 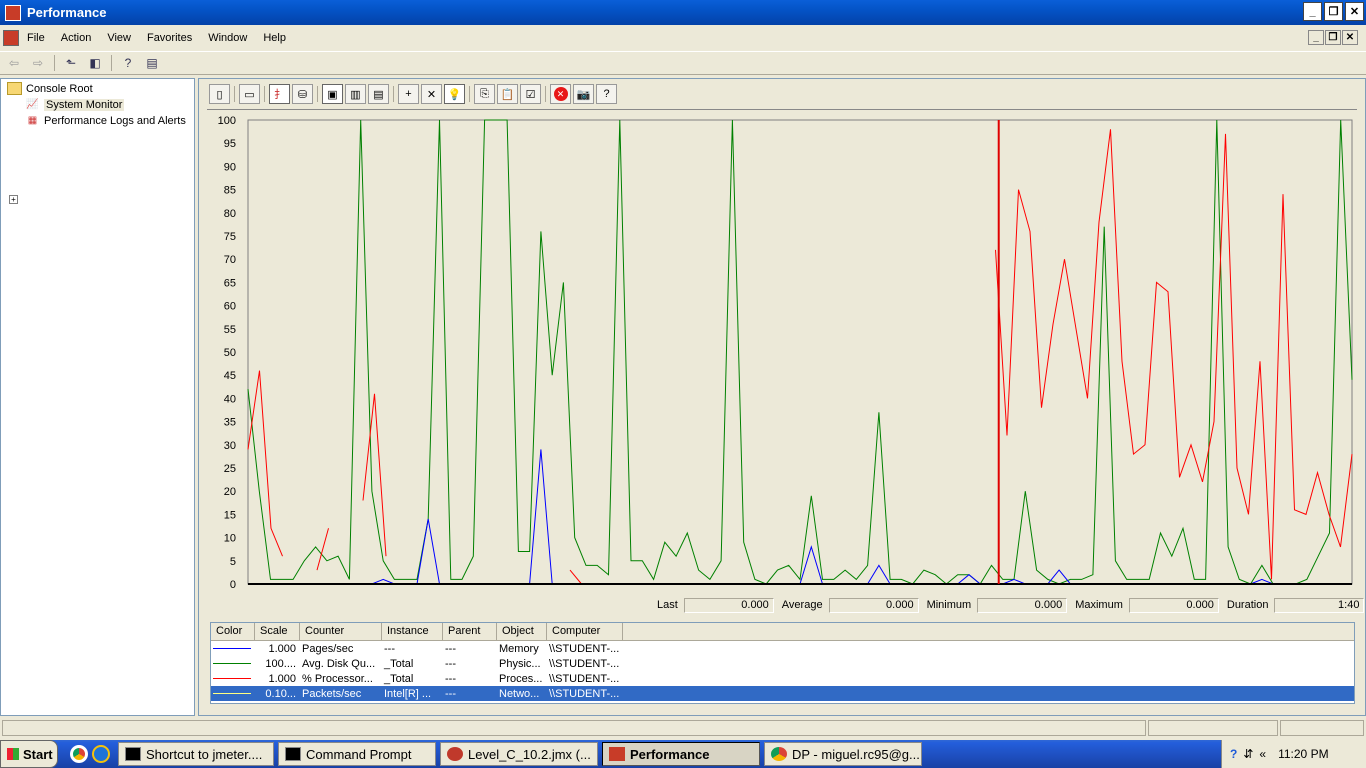 I want to click on freeze-display-icon: ✕, so click(x=560, y=94).